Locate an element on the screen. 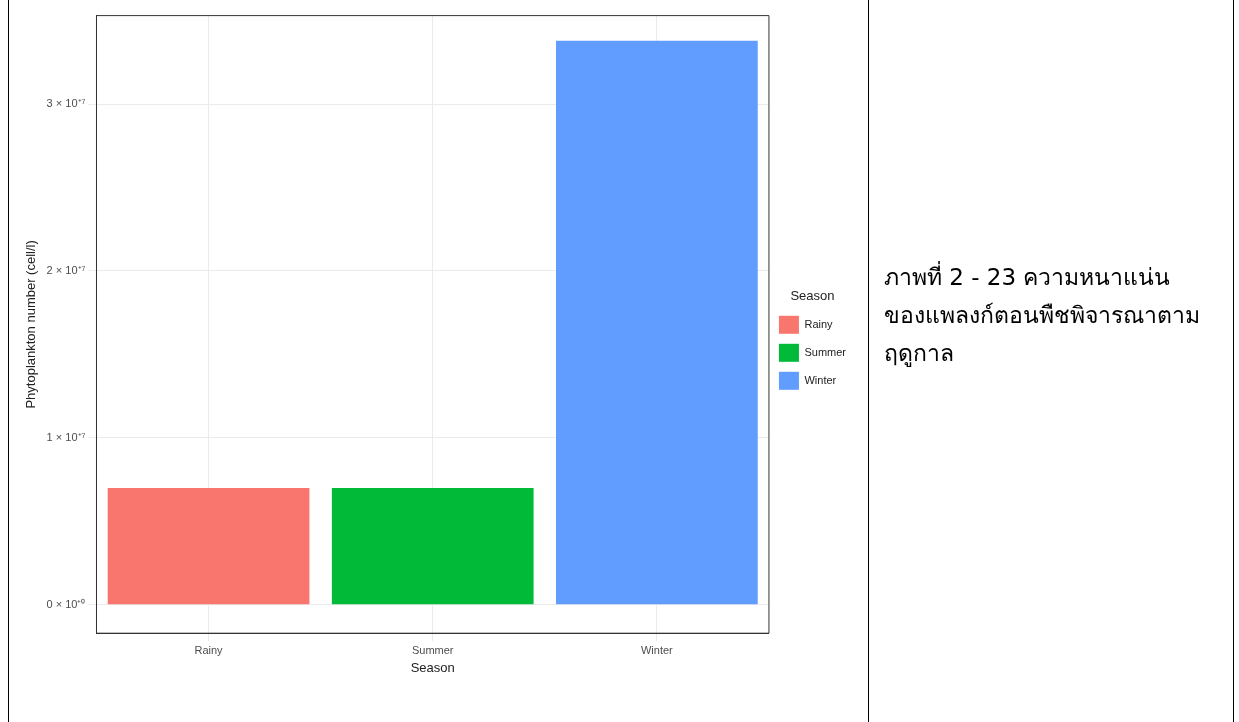 This screenshot has width=1239, height=722. y-tick-label: 2 × 10⁺⁷ is located at coordinates (66, 270).